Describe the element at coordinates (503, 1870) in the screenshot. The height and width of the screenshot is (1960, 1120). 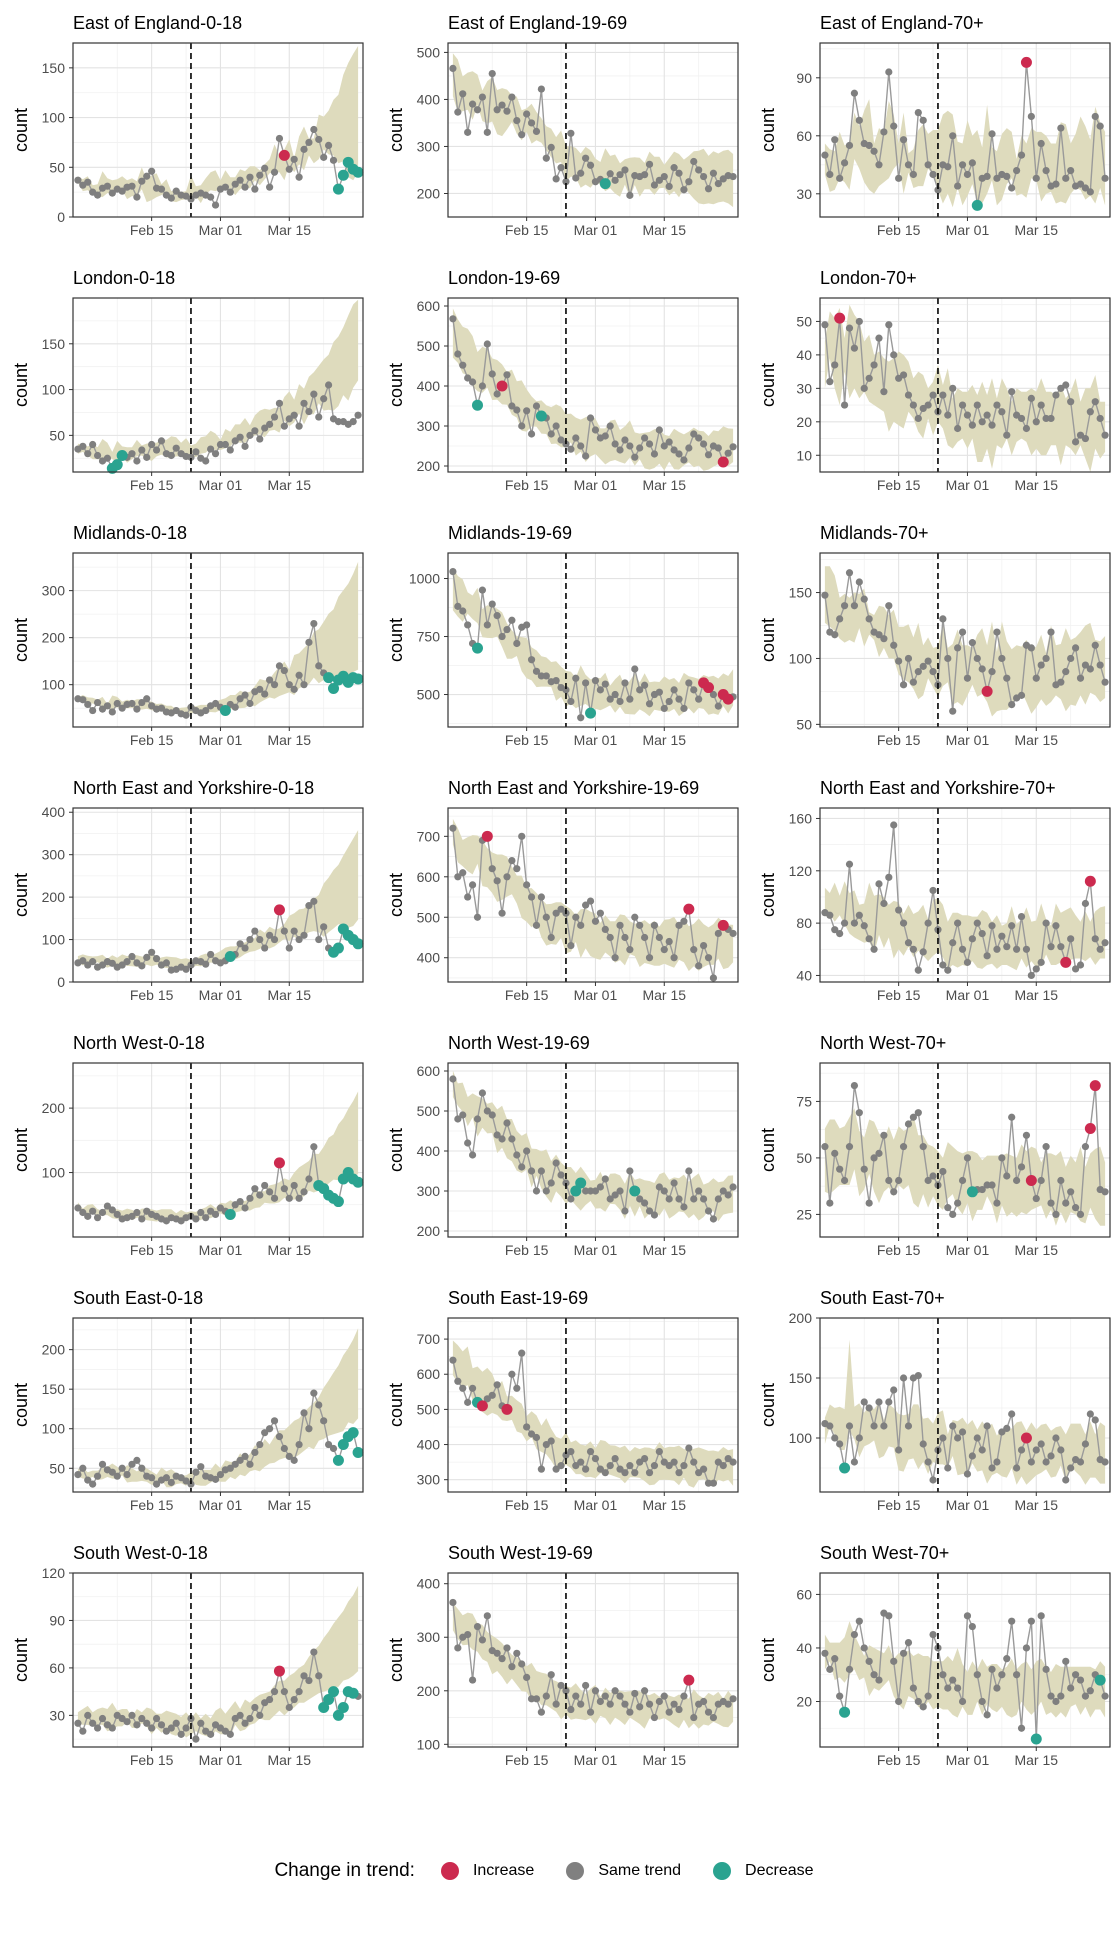
I see `legend-label-increase: Increase` at that location.